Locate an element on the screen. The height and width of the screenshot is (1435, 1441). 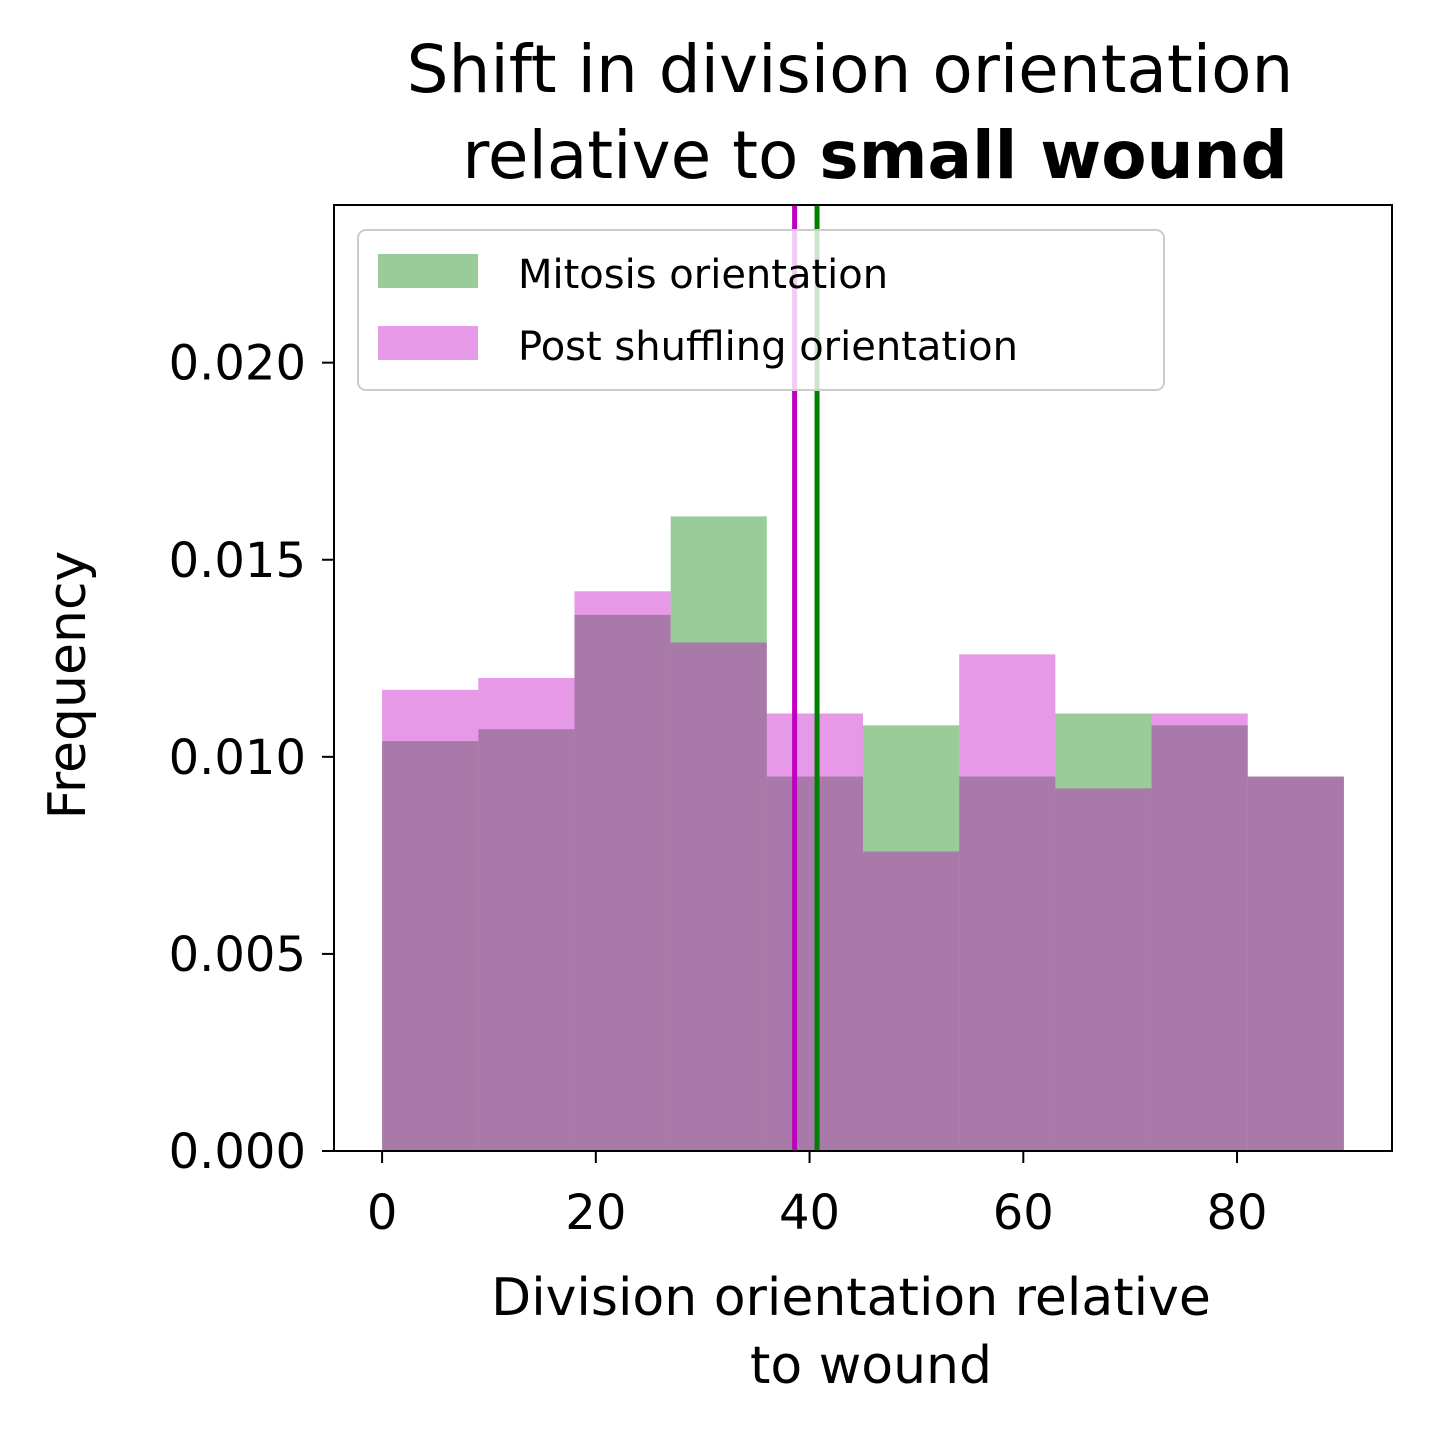
y-tick-label-4: 0.020 is located at coordinates (237, 364).